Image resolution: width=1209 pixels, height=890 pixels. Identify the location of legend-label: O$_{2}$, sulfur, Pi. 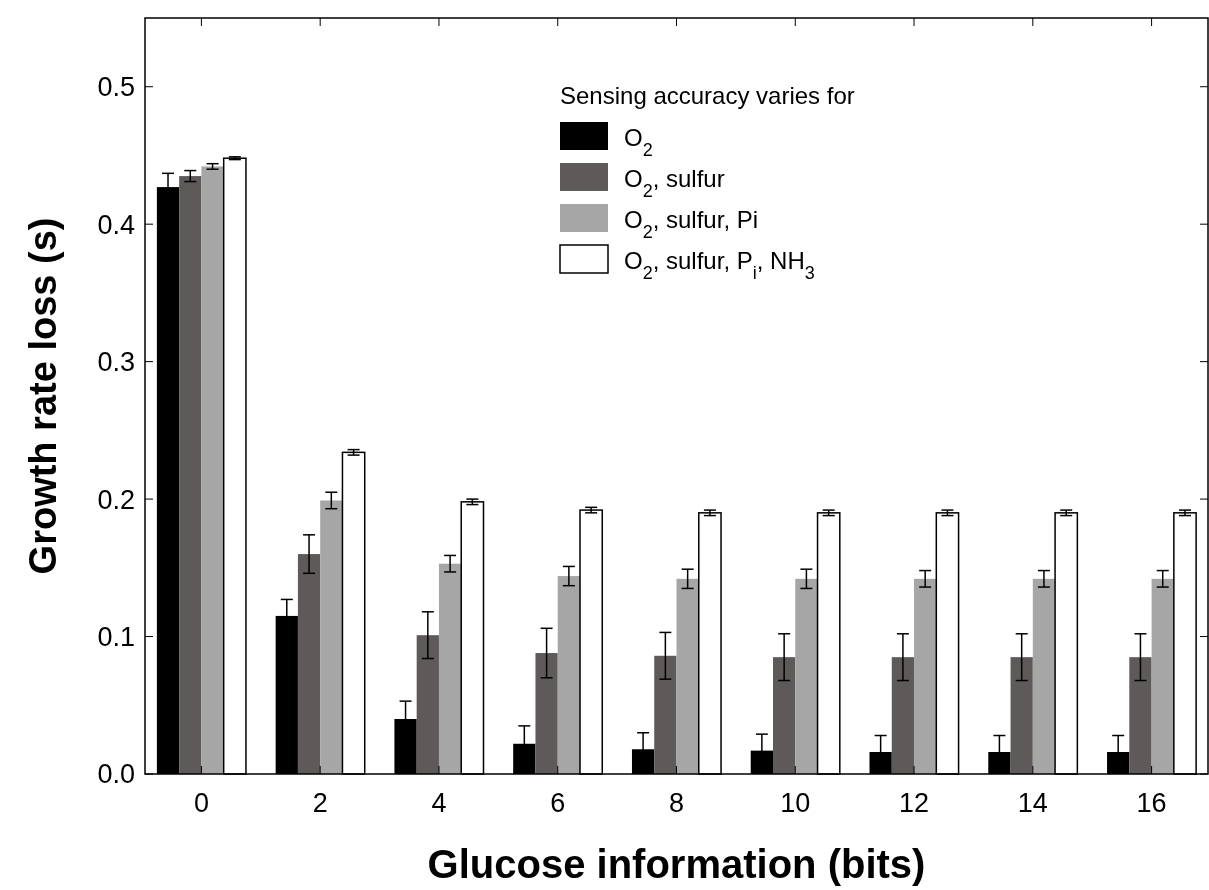
(691, 224).